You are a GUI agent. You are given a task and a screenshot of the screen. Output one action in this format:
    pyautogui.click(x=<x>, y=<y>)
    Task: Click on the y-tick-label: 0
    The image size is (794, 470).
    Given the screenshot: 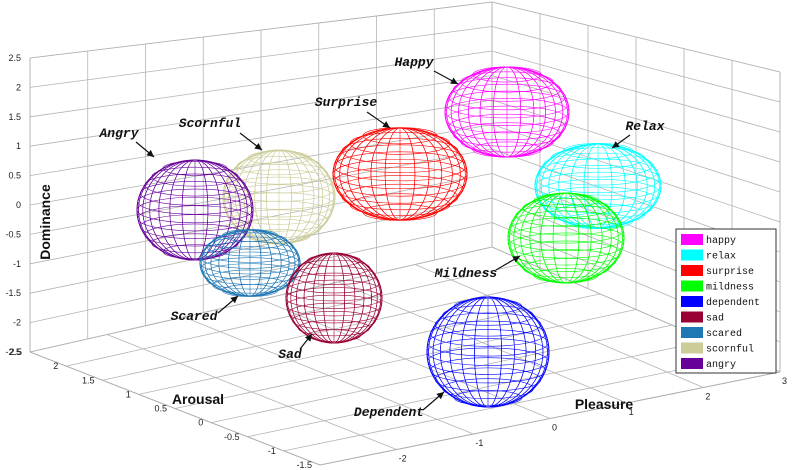 What is the action you would take?
    pyautogui.click(x=200, y=423)
    